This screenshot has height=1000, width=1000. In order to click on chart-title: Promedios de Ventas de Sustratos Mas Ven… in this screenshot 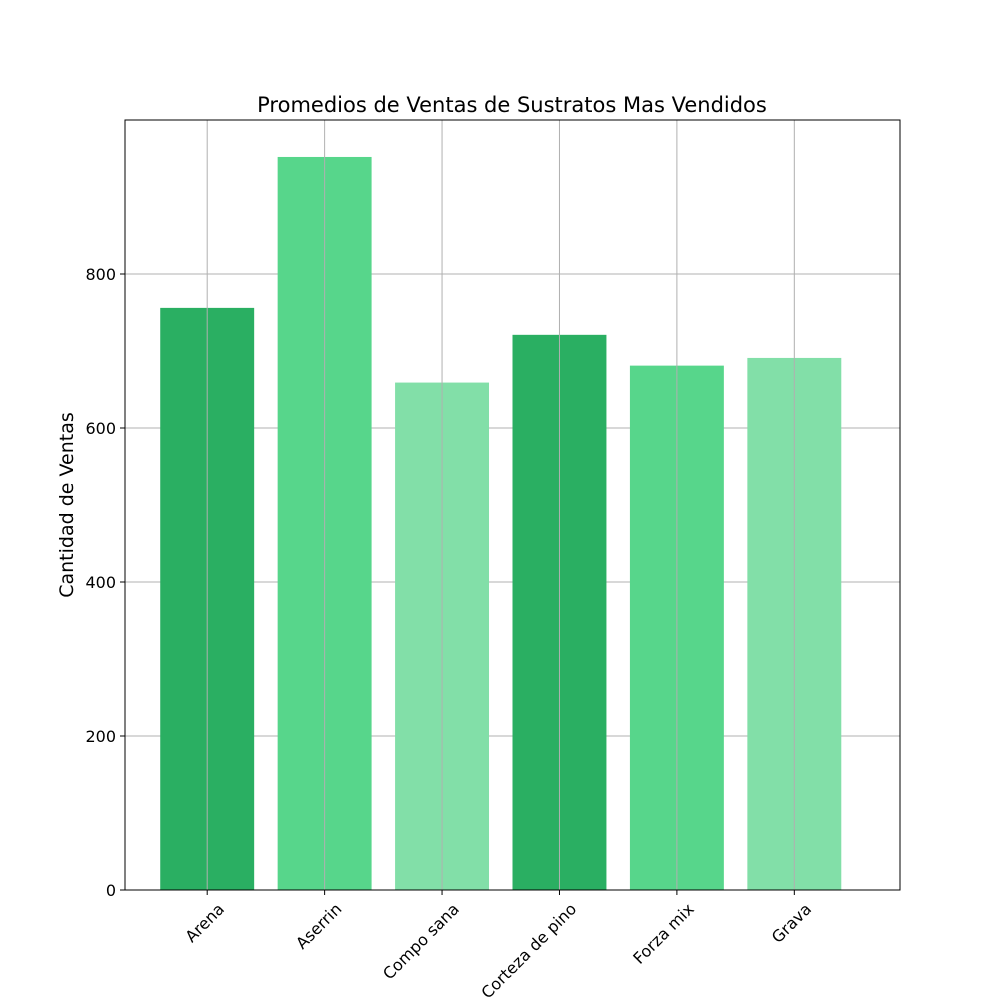, I will do `click(512, 105)`.